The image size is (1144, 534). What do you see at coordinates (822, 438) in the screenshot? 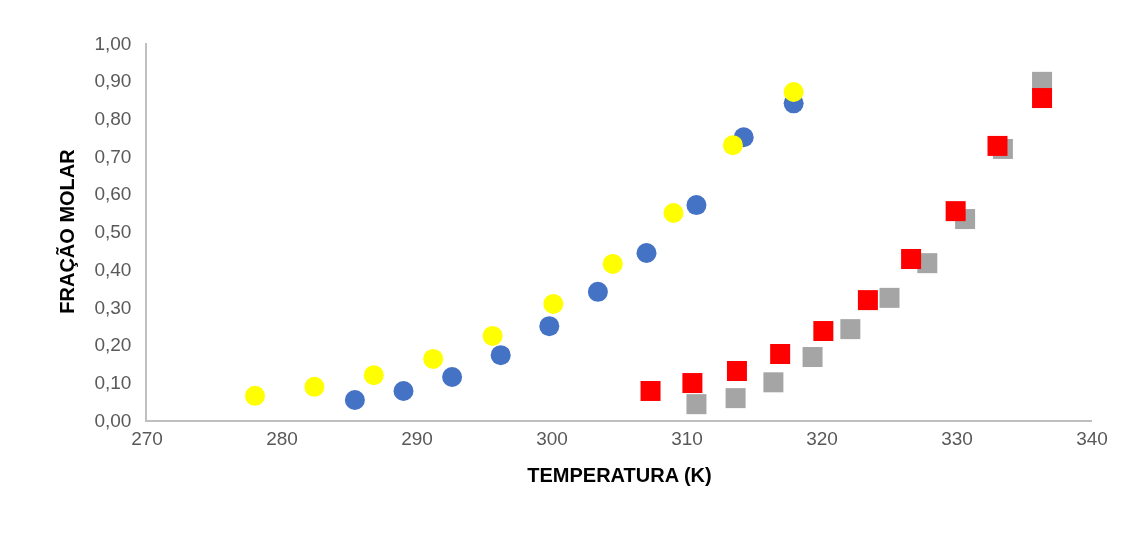
I see `x-tick-label: 320` at bounding box center [822, 438].